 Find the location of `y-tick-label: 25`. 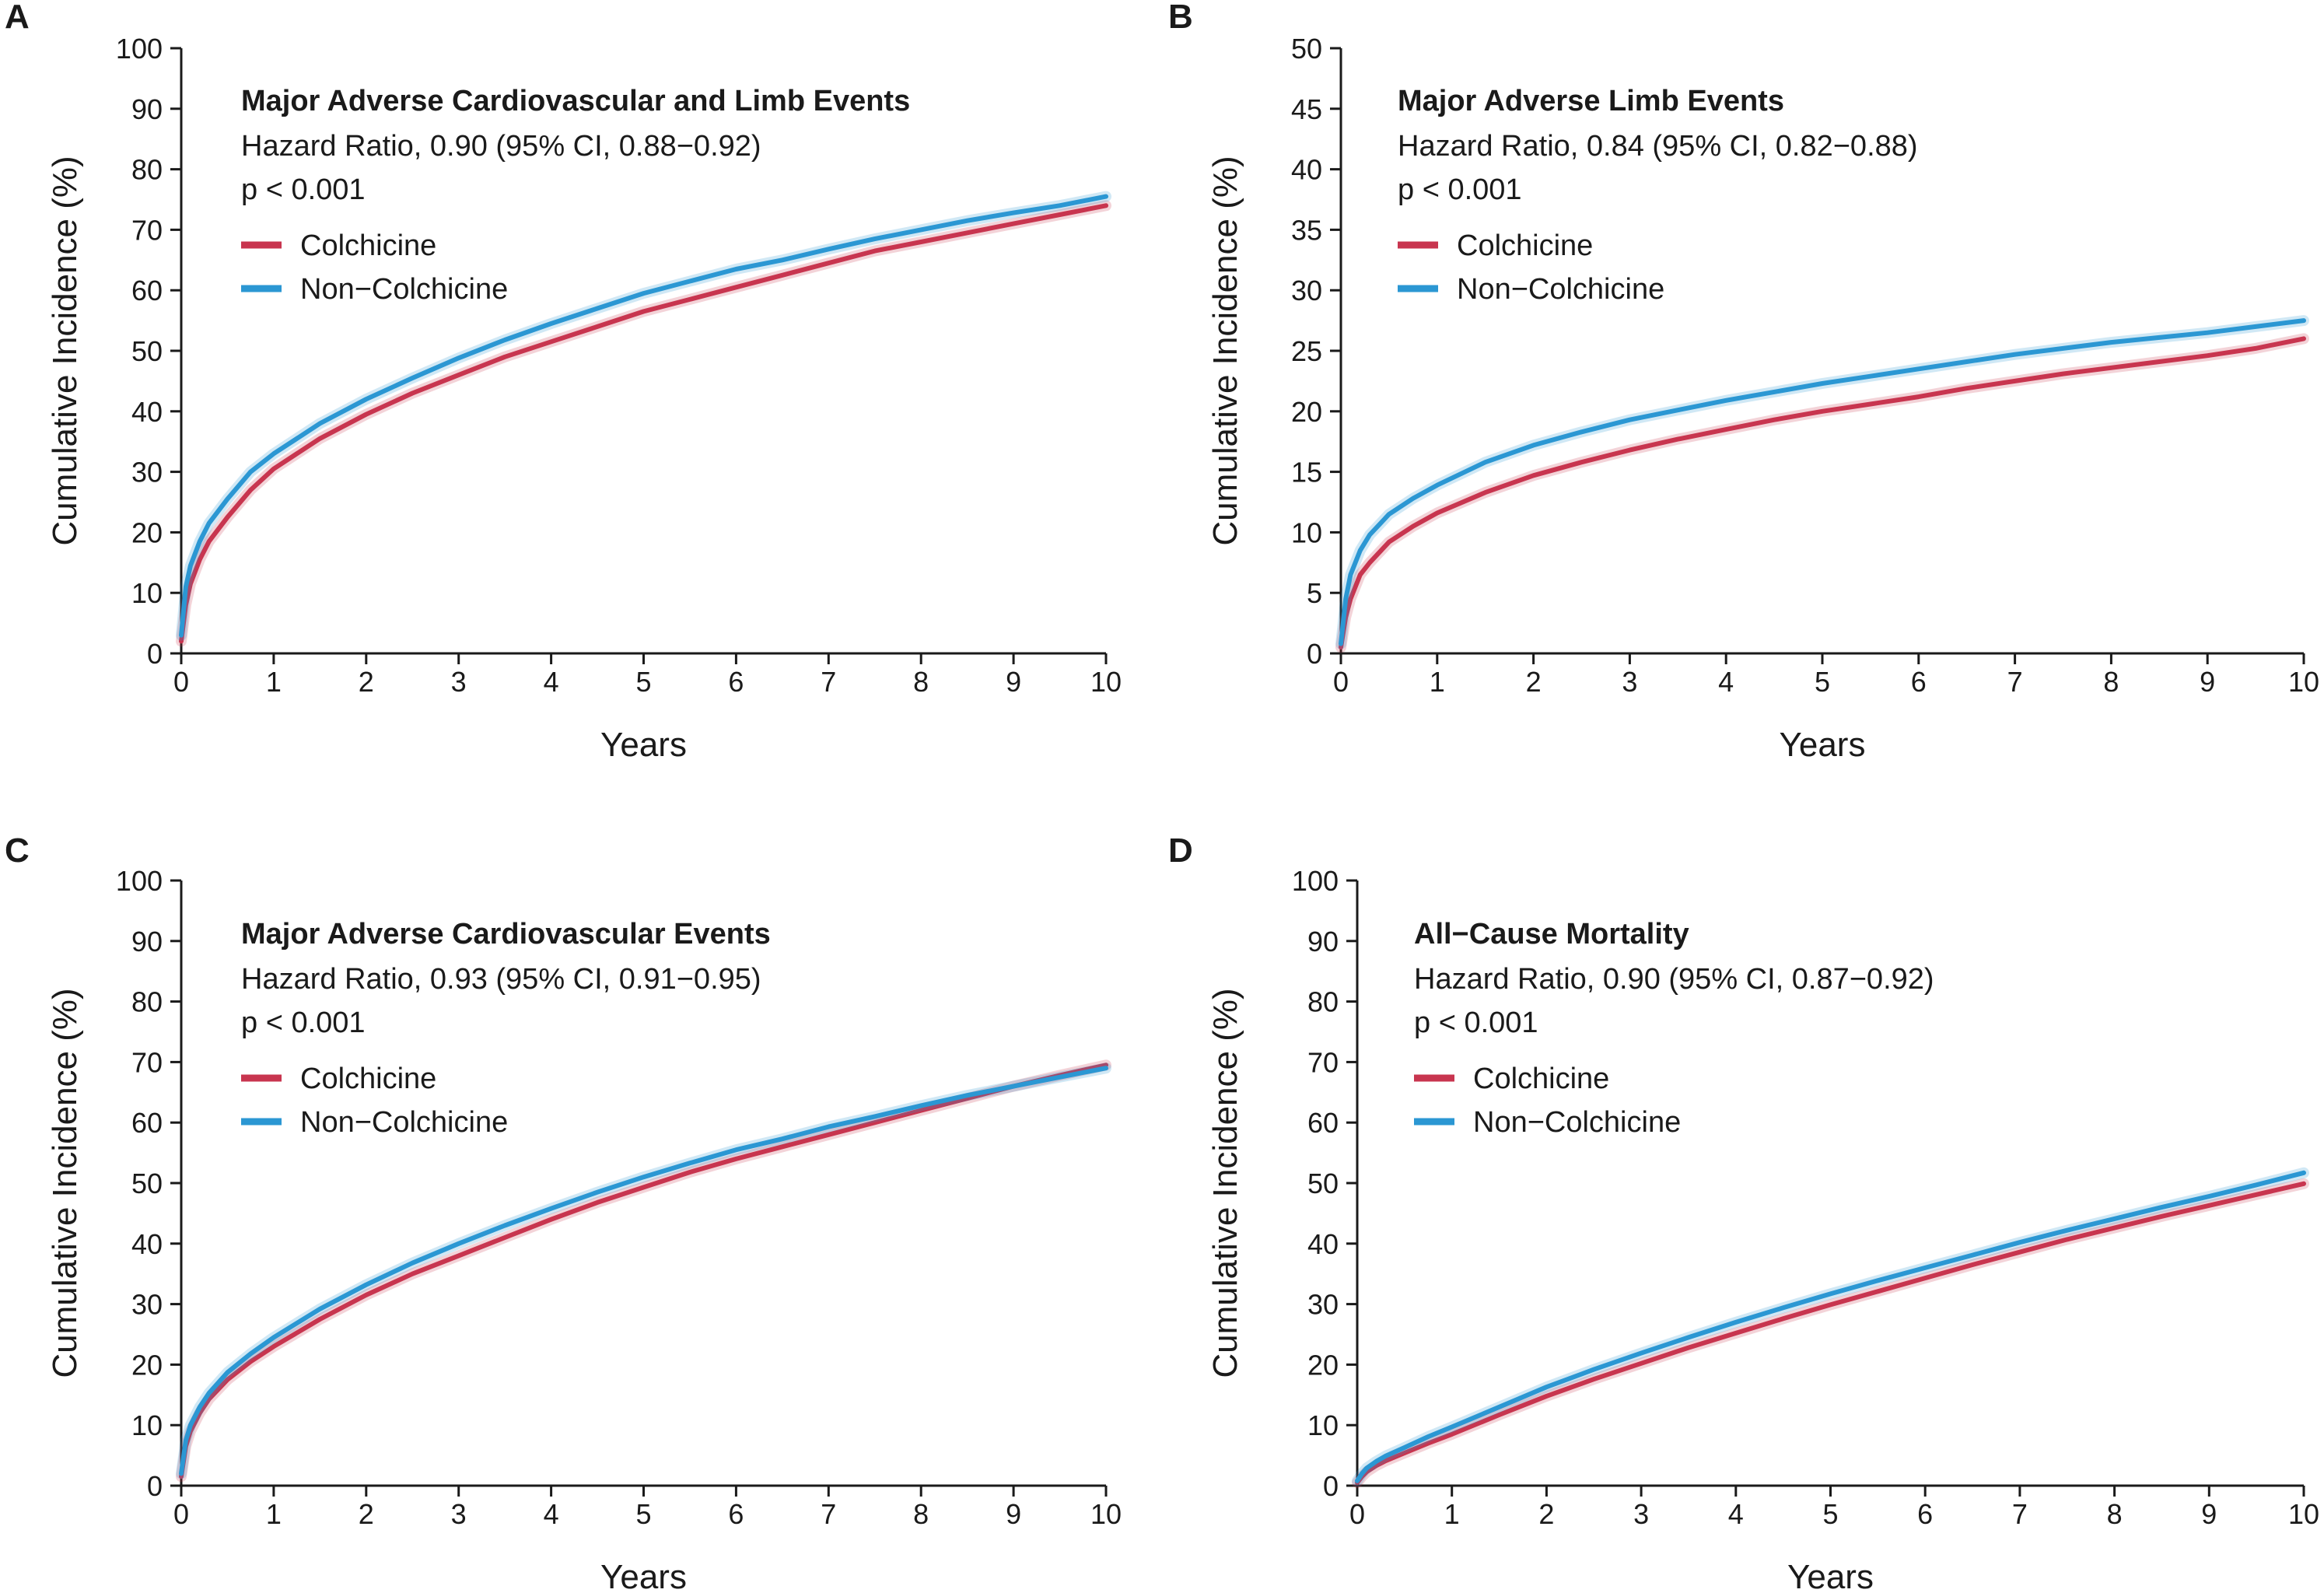

y-tick-label: 25 is located at coordinates (1307, 351).